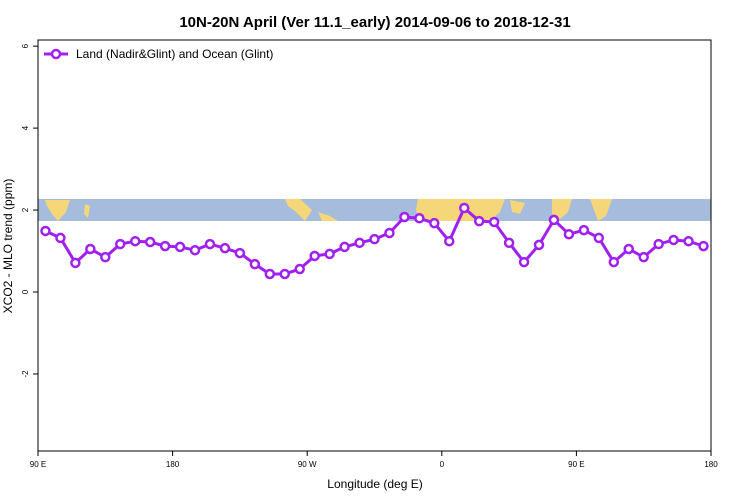  Describe the element at coordinates (174, 54) in the screenshot. I see `legend-label: Land (Nadir&Glint) and Ocean (Glint)` at that location.